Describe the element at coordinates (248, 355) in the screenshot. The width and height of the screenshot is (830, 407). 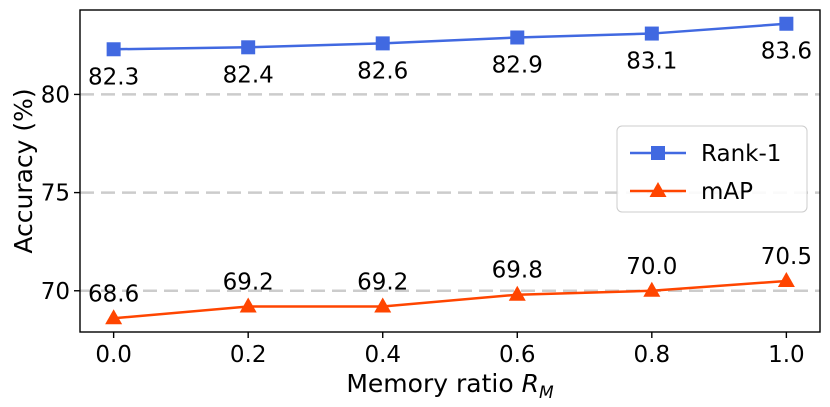
I see `x-tick-label-1: 0.2` at that location.